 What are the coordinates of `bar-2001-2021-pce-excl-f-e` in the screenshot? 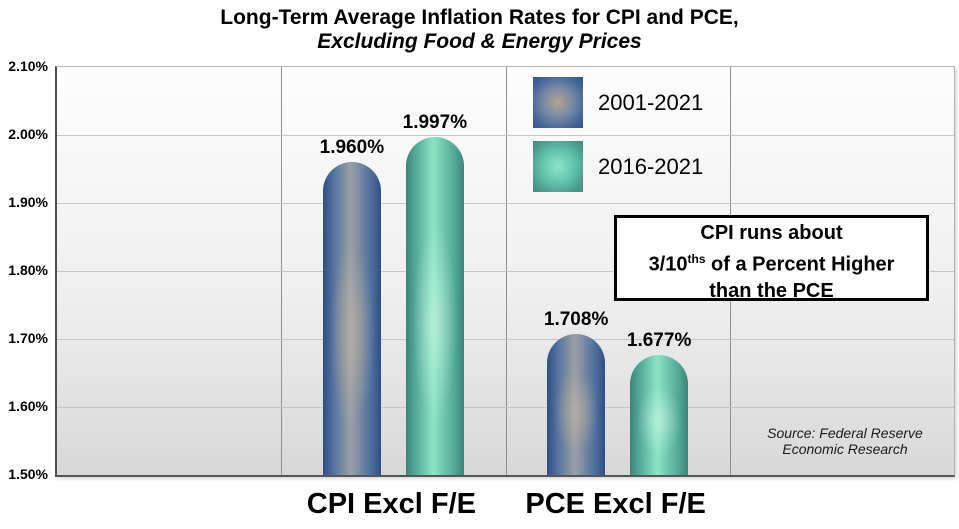 It's located at (576, 404).